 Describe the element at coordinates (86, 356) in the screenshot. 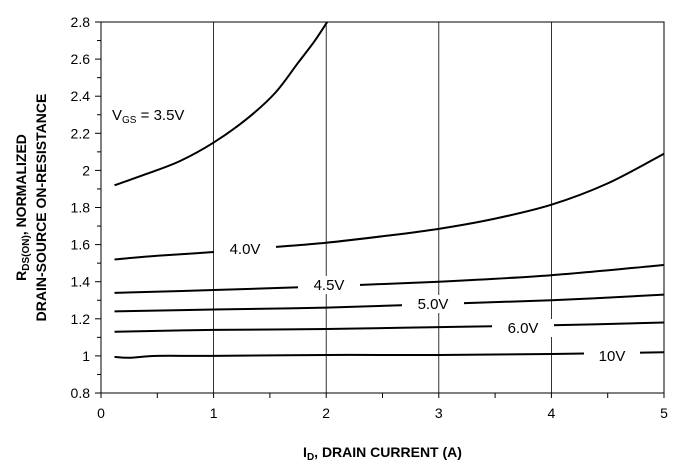

I see `y-tick-label: 1` at that location.